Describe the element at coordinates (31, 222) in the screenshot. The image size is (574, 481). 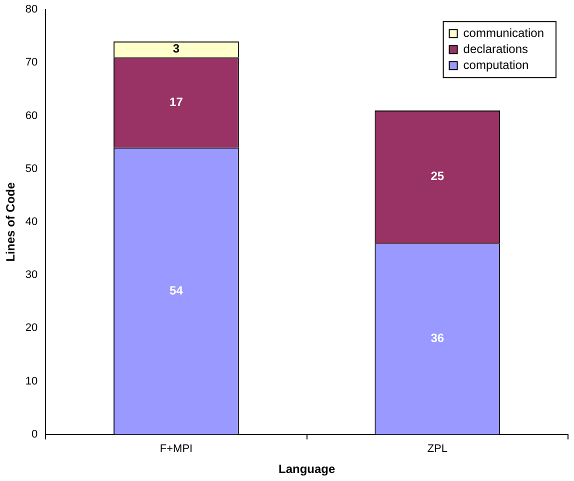
I see `y-tick-label: 40` at that location.